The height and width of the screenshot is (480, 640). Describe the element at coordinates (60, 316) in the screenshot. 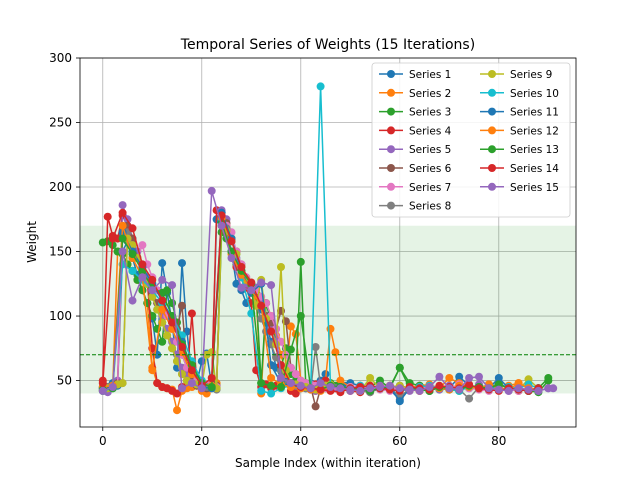

I see `y-tick-label: 100` at that location.